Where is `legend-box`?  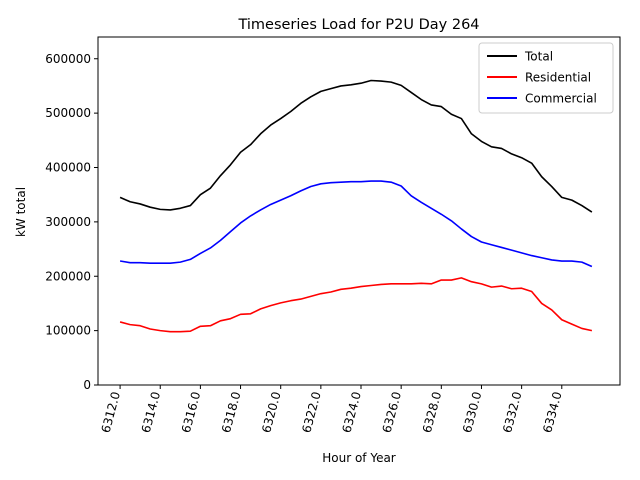 legend-box is located at coordinates (546, 78).